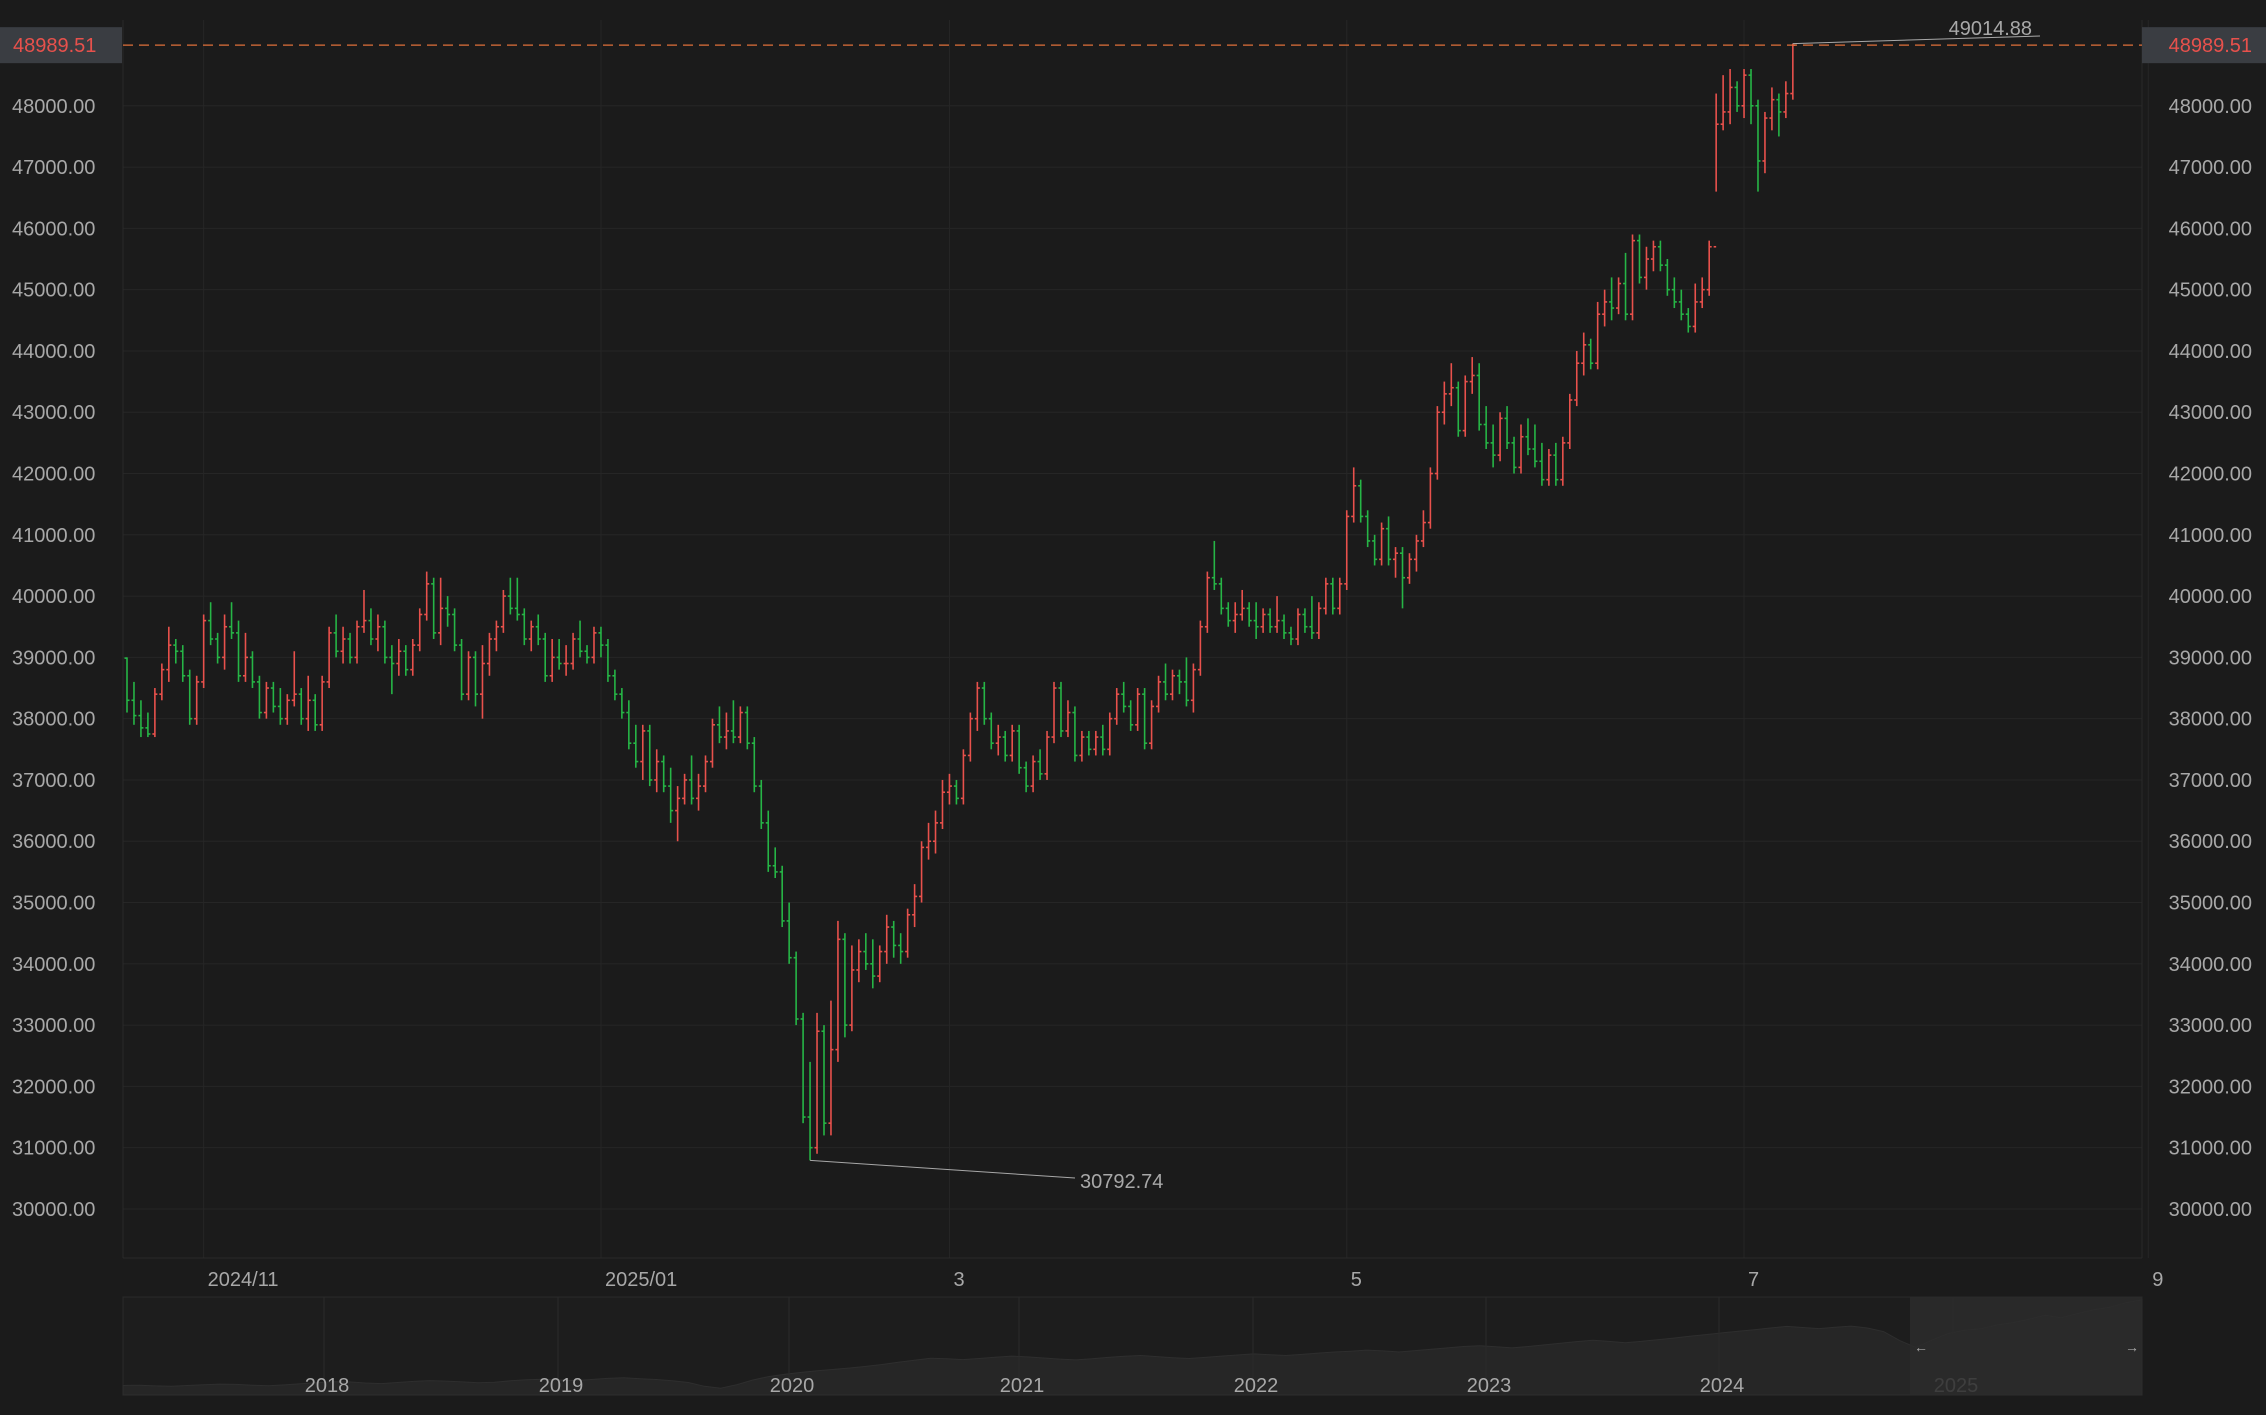 This screenshot has height=1415, width=2266. What do you see at coordinates (53, 904) in the screenshot?
I see `y-tick-label-left: 35000.00` at bounding box center [53, 904].